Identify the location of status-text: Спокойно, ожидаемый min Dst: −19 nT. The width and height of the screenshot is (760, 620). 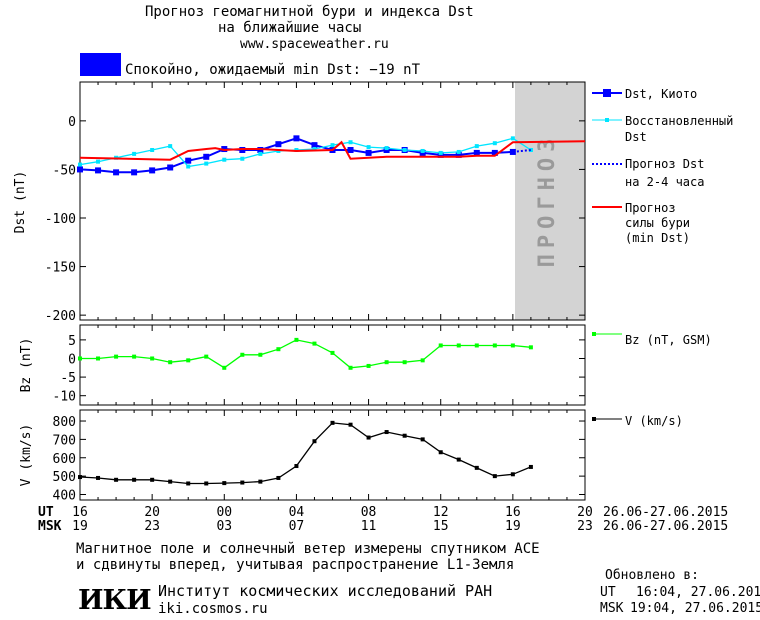
(273, 70).